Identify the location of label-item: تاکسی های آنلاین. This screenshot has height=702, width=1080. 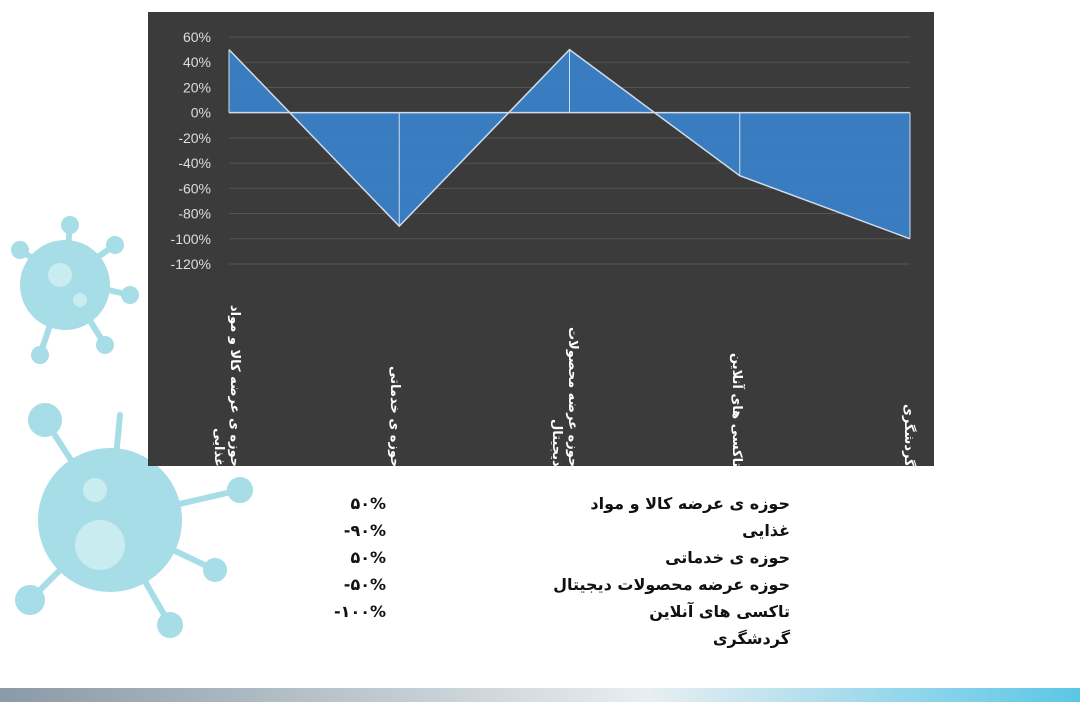
(719, 611).